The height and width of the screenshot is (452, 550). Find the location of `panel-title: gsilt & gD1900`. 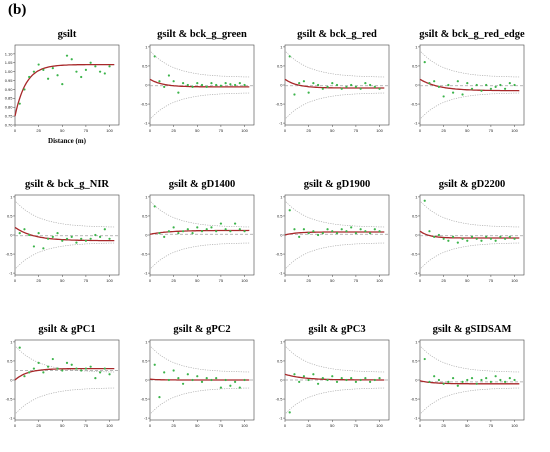

panel-title: gsilt & gD1900 is located at coordinates (337, 184).